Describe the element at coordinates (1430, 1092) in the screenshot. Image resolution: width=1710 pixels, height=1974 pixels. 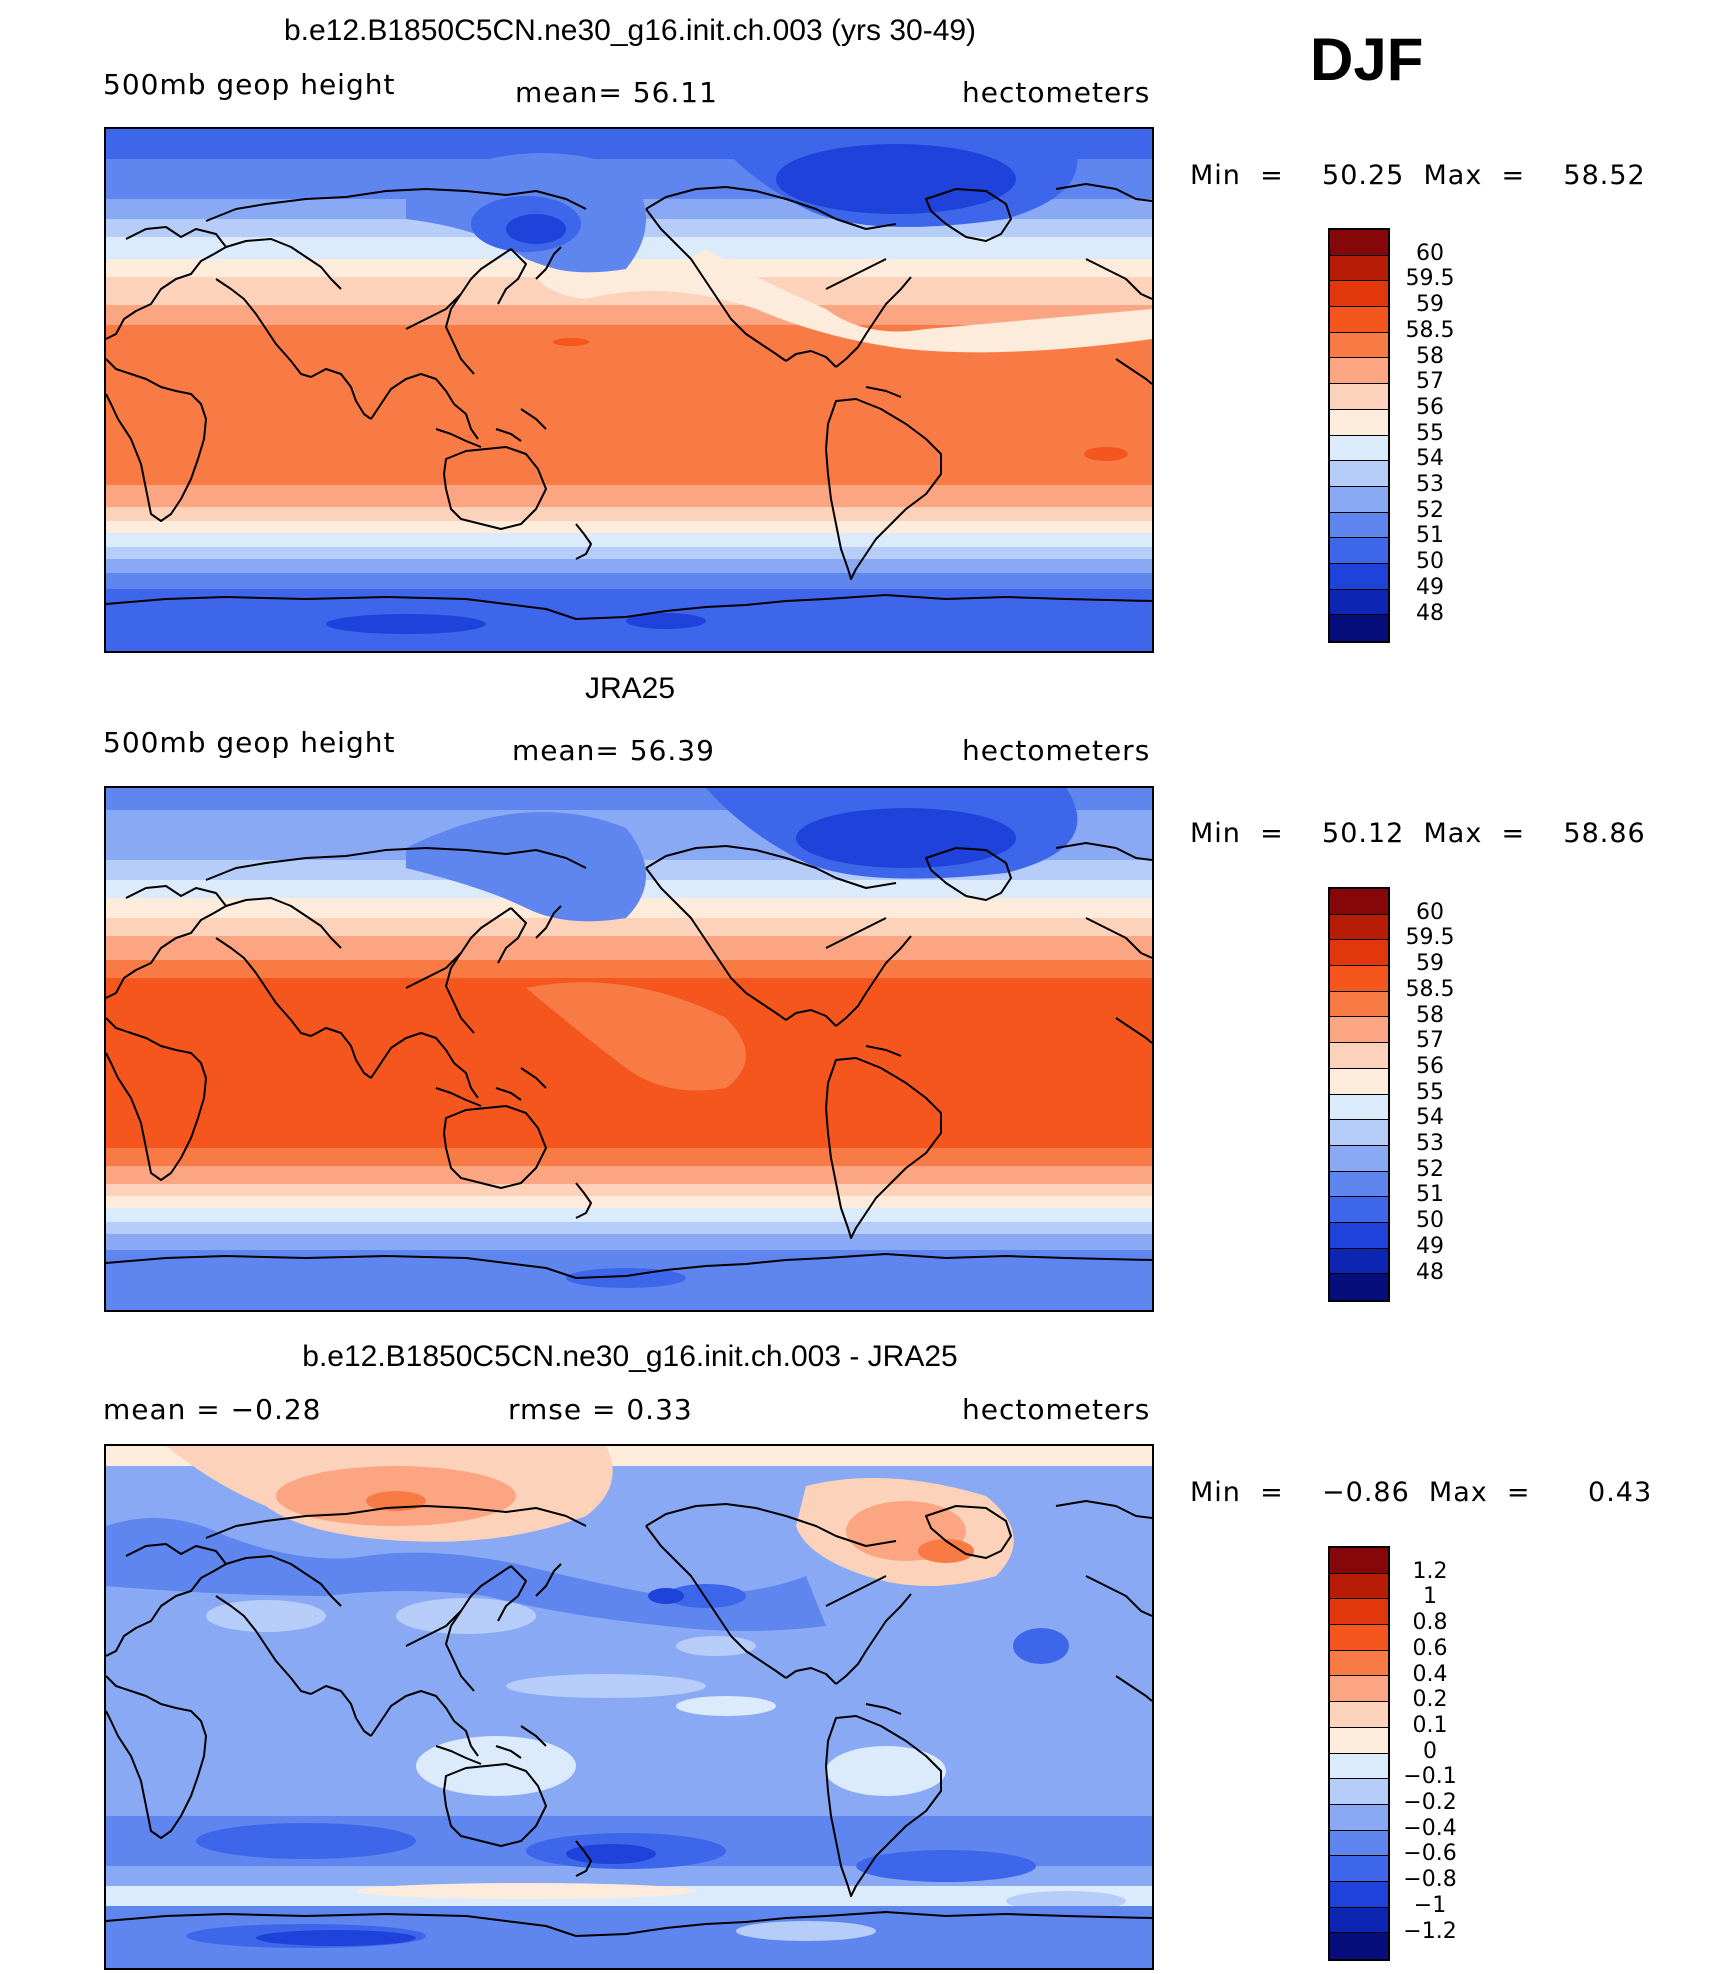
I see `colorbar-tick-label: 55` at that location.